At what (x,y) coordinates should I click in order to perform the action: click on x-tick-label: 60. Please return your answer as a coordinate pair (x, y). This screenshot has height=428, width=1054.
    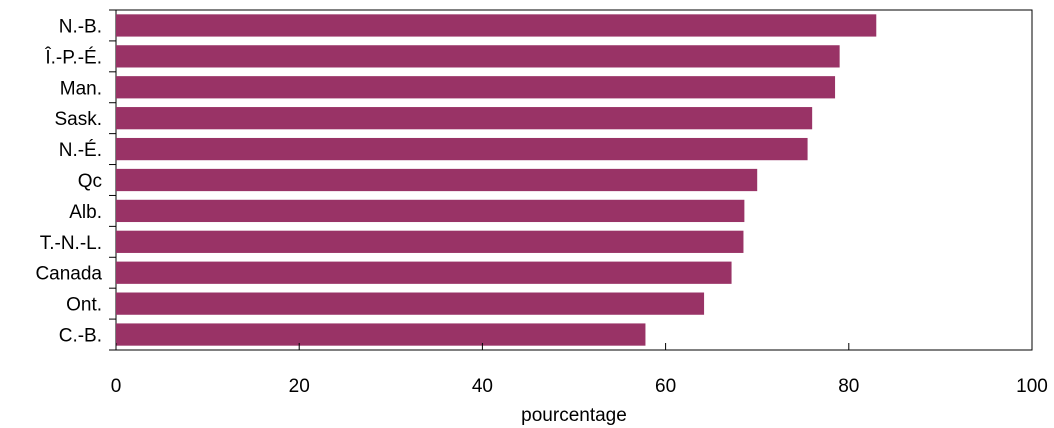
    Looking at the image, I should click on (665, 386).